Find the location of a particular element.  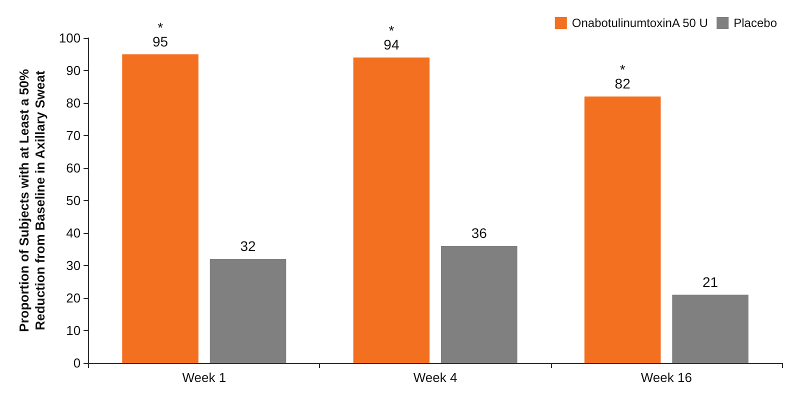

x-tick-label: Week 1 is located at coordinates (204, 377).